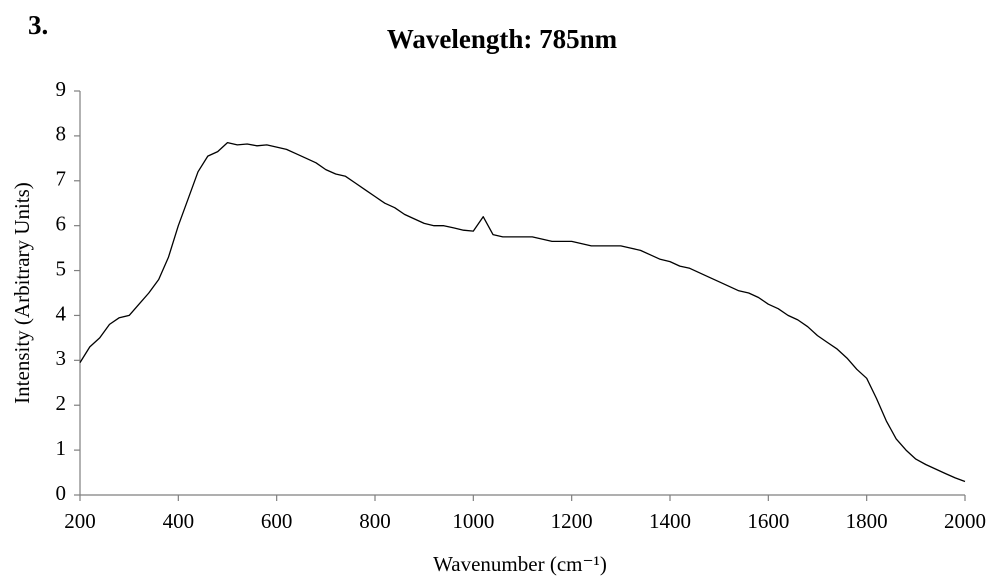 The image size is (997, 580). What do you see at coordinates (38, 25) in the screenshot?
I see `panel-label: 3.` at bounding box center [38, 25].